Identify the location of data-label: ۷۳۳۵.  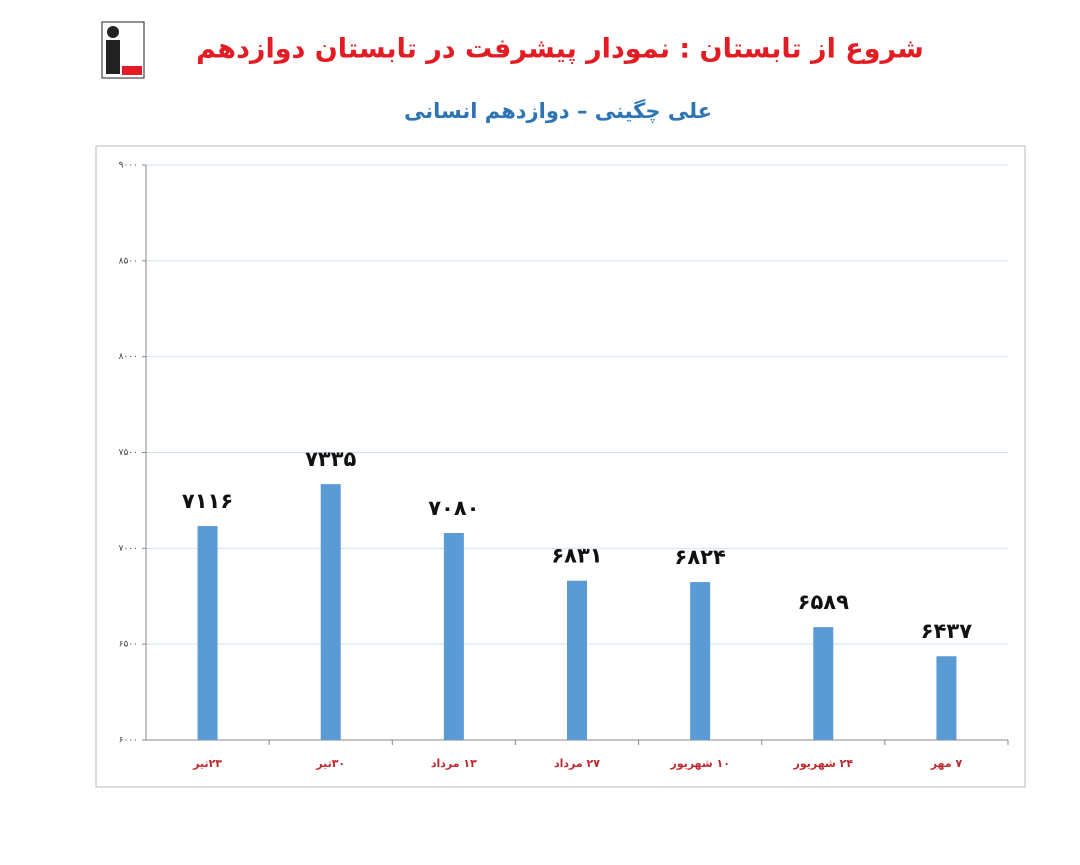
(330, 459).